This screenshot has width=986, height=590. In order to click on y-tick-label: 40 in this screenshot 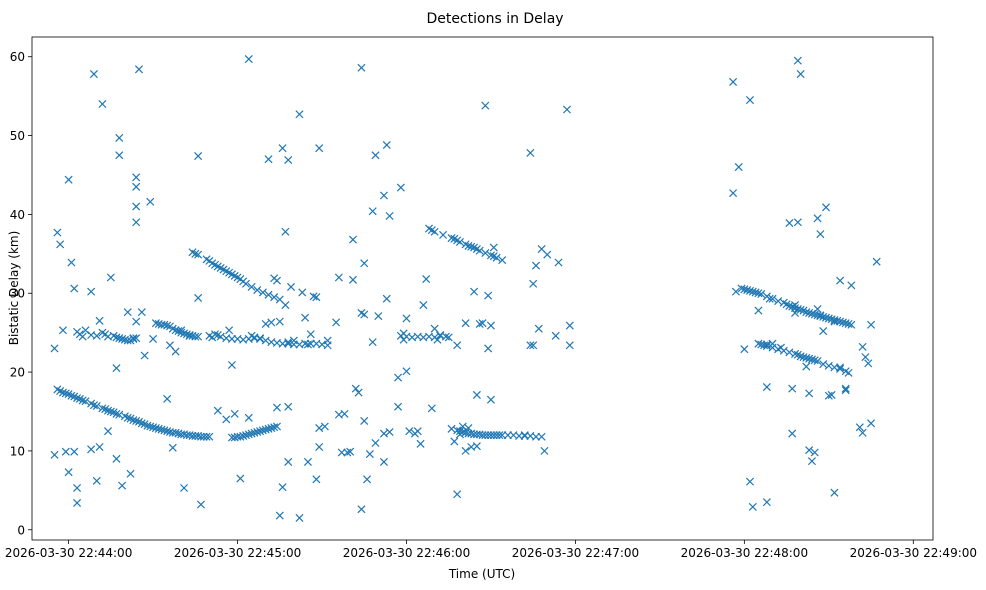, I will do `click(17, 215)`.